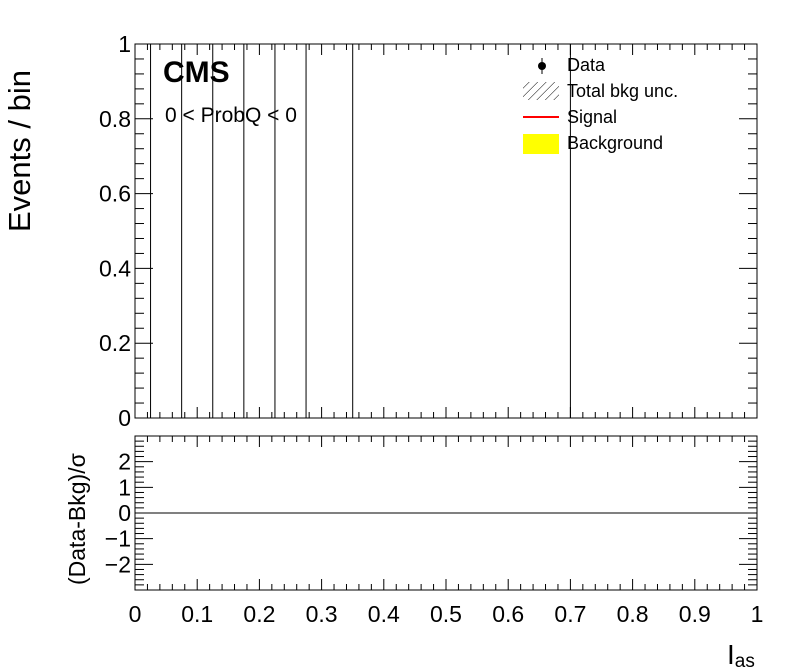  I want to click on x-tick-label: 1, so click(757, 614).